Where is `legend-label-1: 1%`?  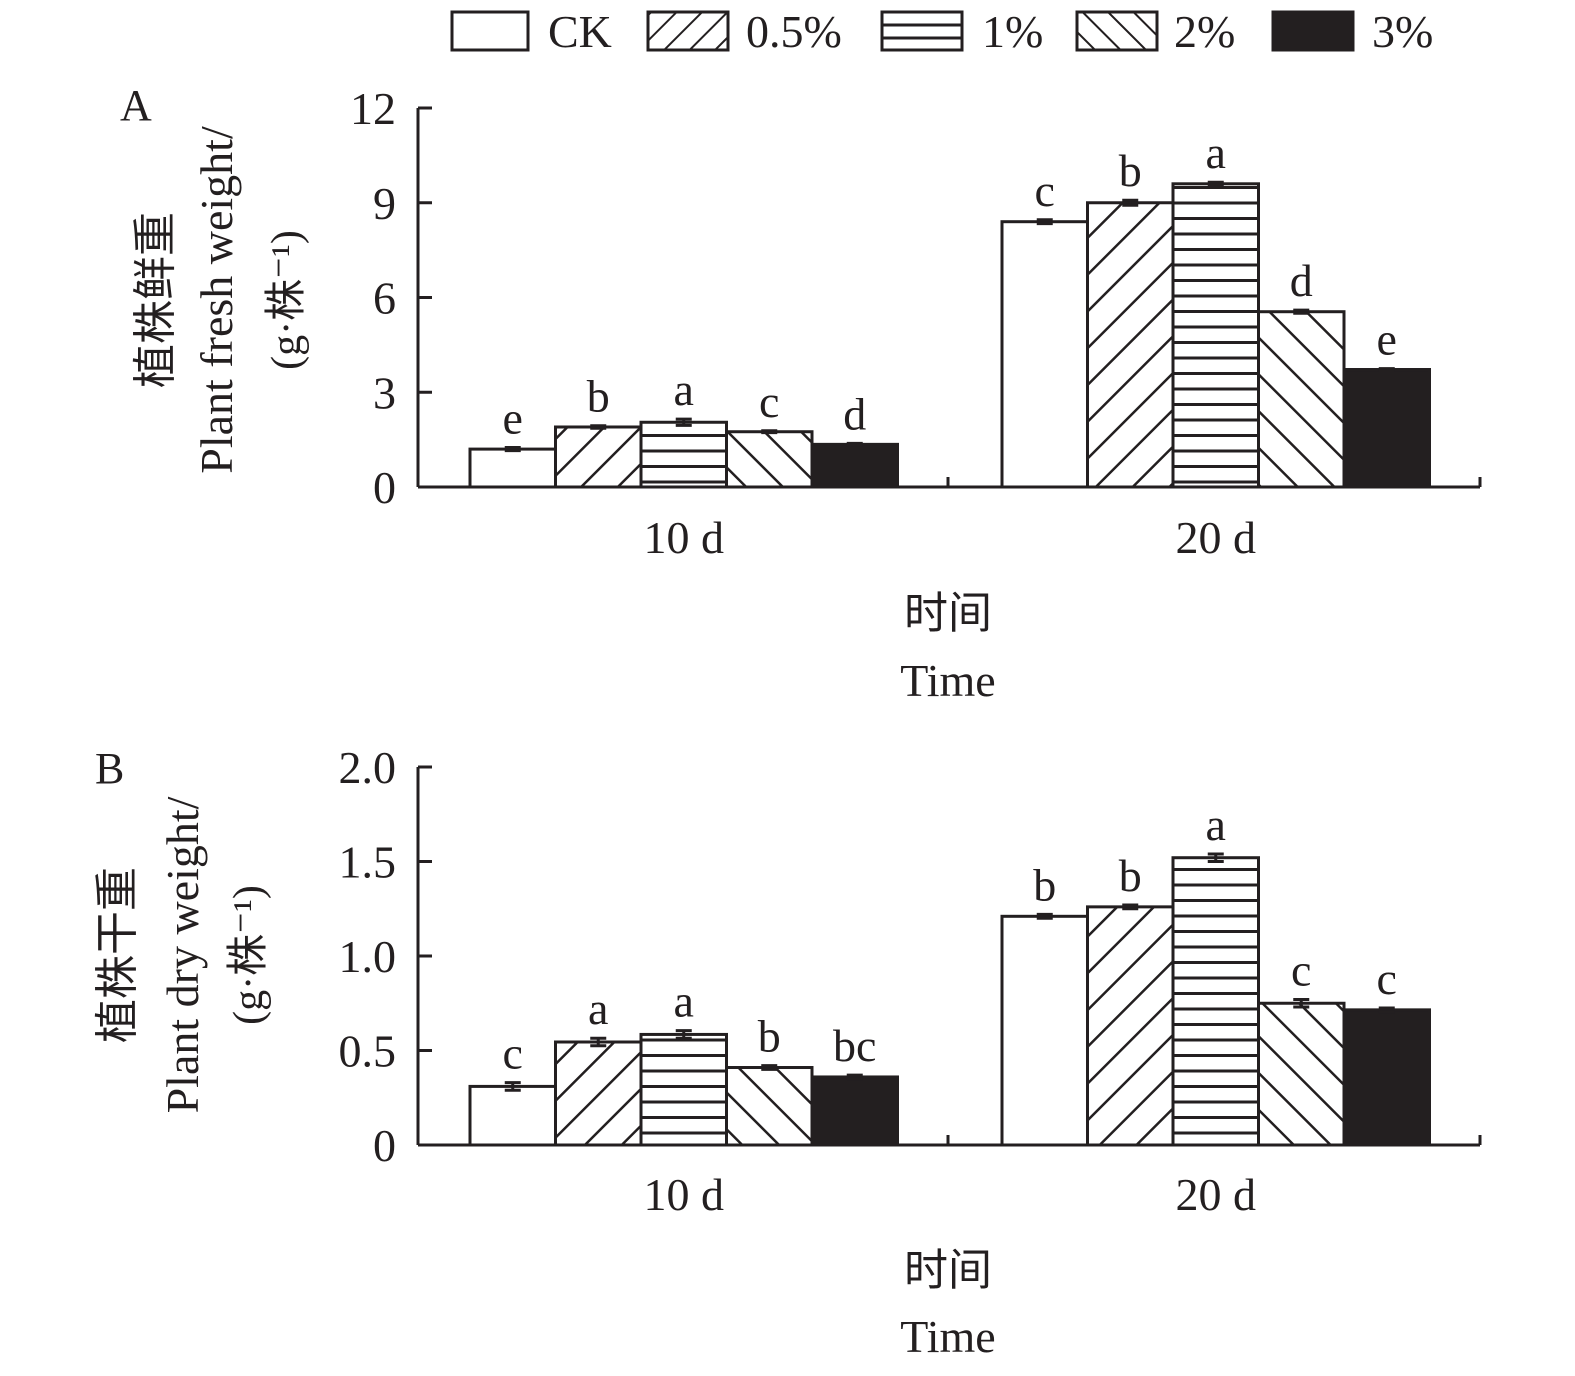 legend-label-1: 1% is located at coordinates (1012, 31).